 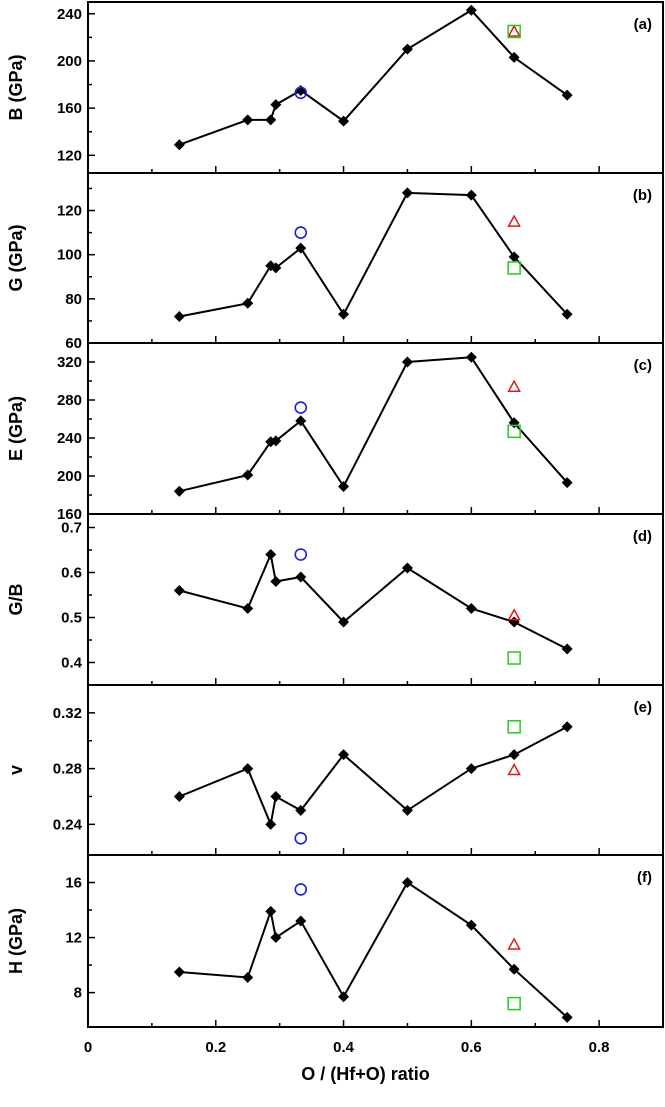 What do you see at coordinates (68, 824) in the screenshot?
I see `y-tick-label: 0.24` at bounding box center [68, 824].